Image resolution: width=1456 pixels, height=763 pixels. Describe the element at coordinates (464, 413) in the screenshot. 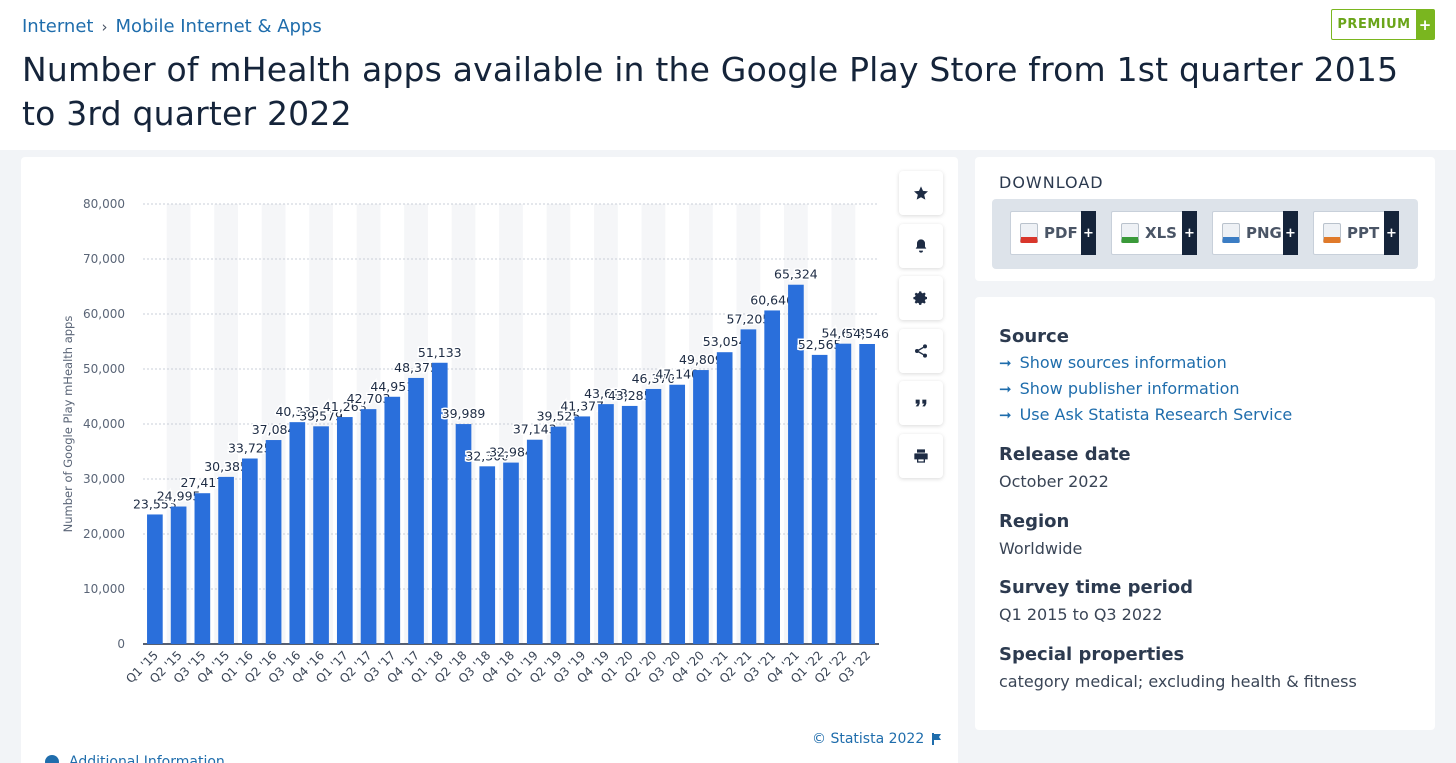

I see `data-label: 39,989` at that location.